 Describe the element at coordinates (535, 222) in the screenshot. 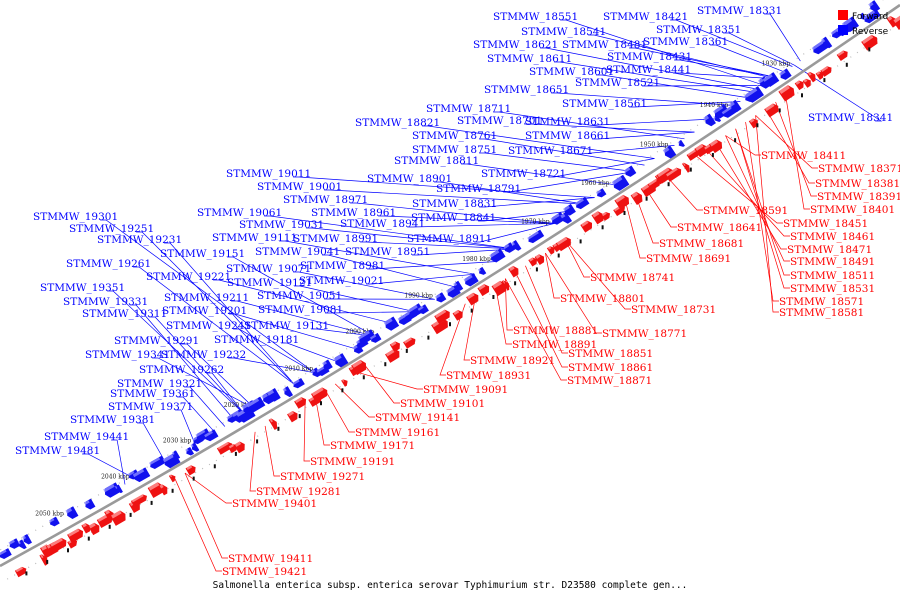

I see `scale-tick-label: 1970 kbp` at that location.